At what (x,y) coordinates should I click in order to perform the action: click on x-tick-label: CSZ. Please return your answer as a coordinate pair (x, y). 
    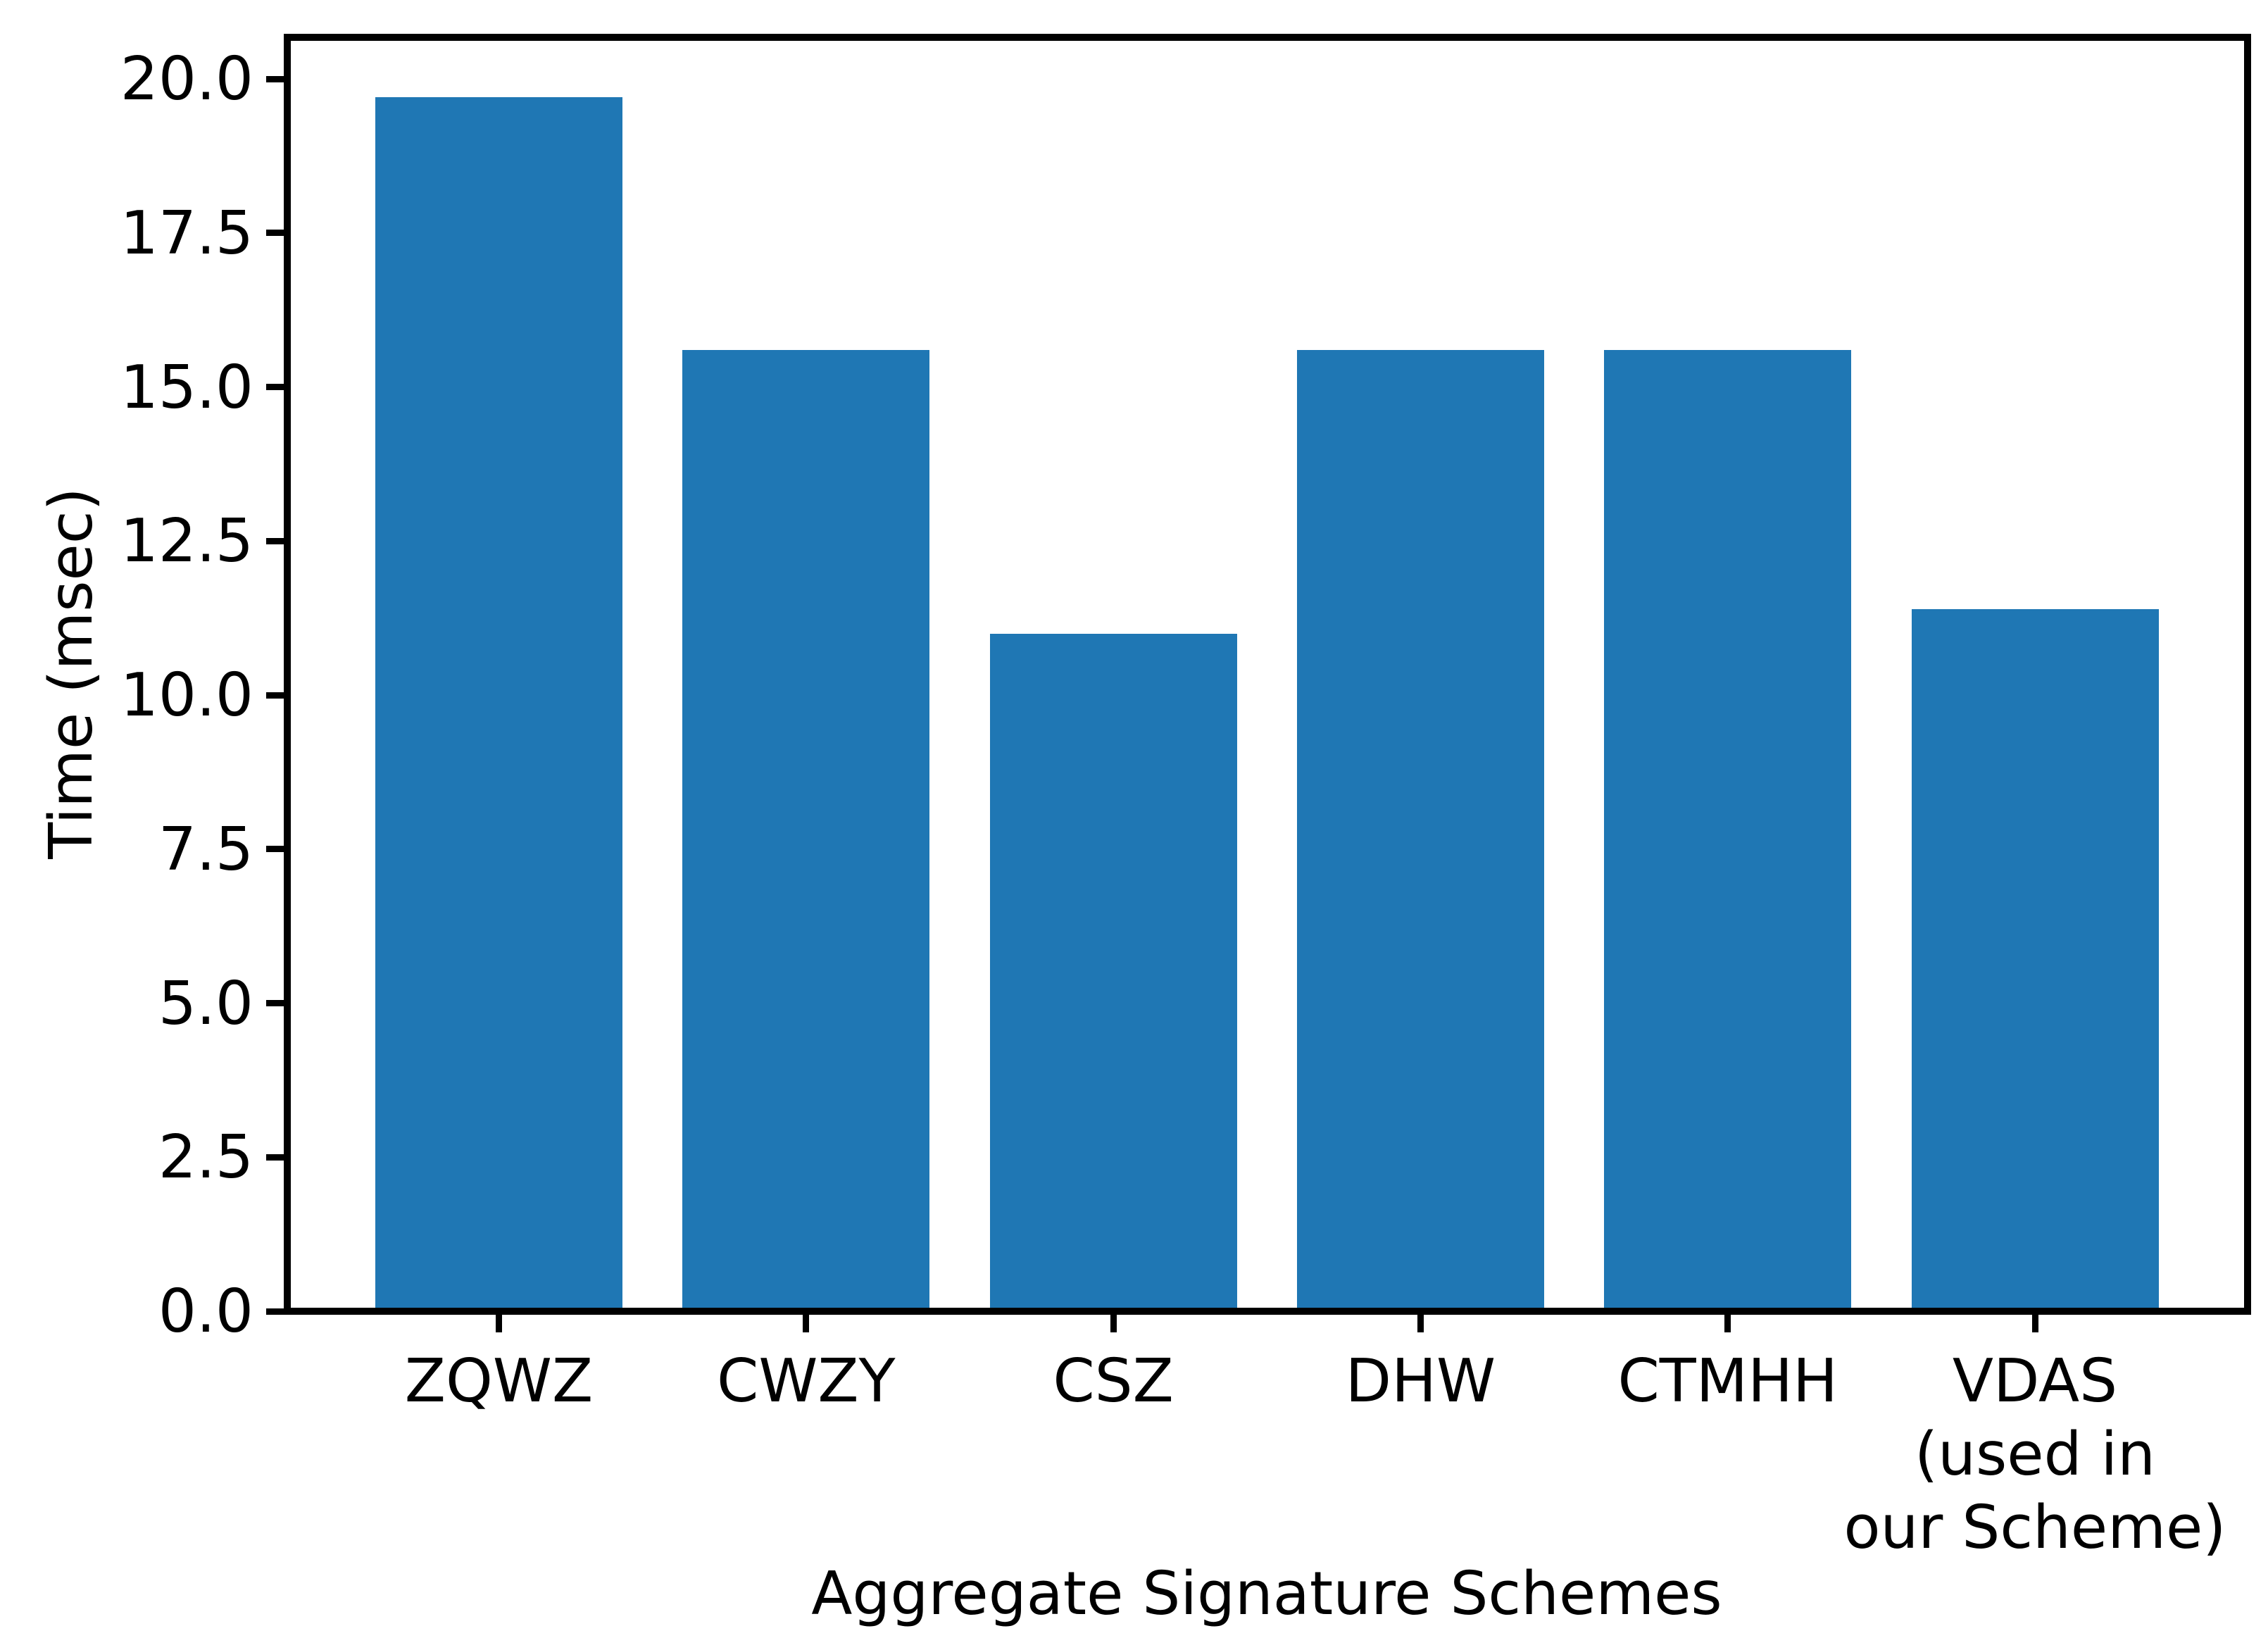
    Looking at the image, I should click on (1113, 1381).